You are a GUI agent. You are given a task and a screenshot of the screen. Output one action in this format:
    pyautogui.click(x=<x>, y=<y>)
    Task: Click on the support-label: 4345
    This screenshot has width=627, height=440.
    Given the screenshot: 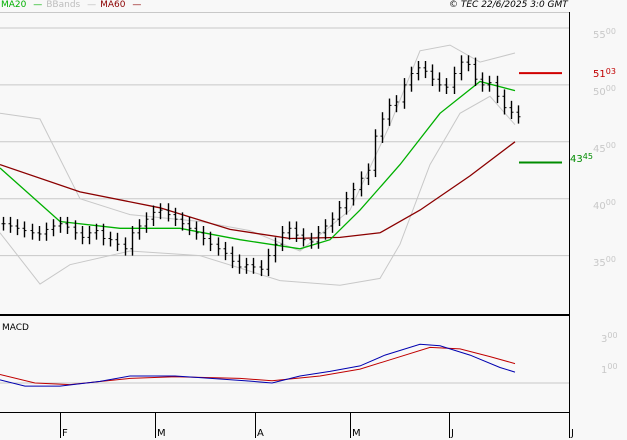 What is the action you would take?
    pyautogui.click(x=581, y=158)
    